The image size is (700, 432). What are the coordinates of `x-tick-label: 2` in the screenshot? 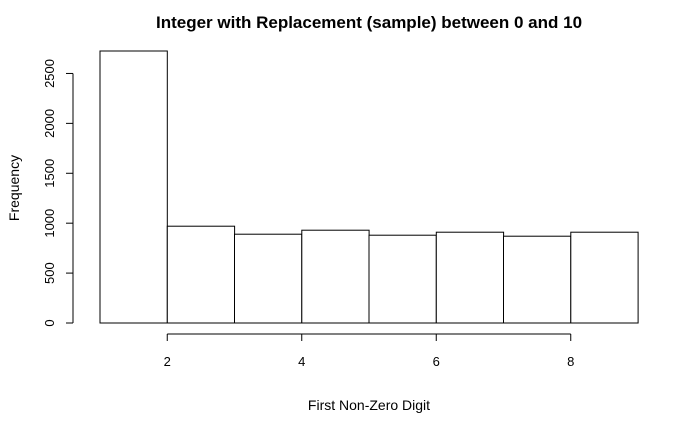 It's located at (167, 361).